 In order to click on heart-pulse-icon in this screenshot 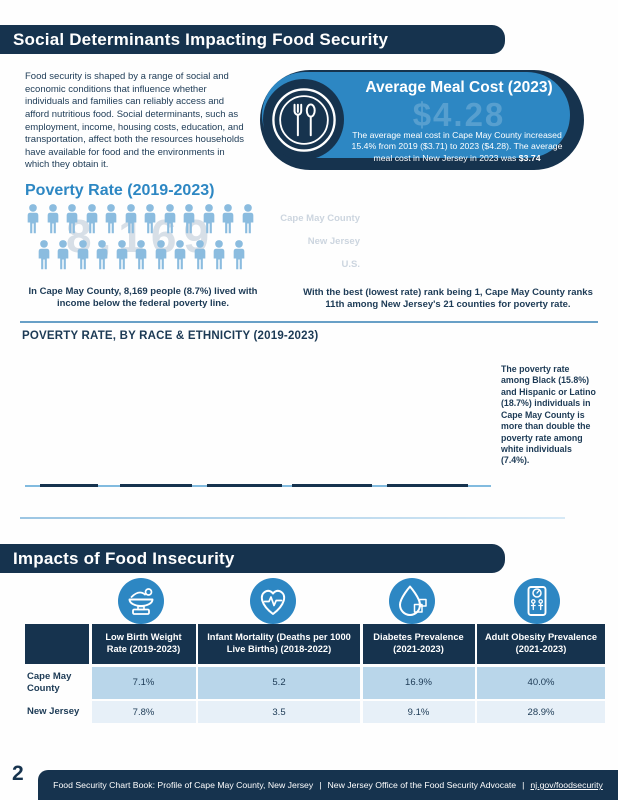, I will do `click(273, 601)`.